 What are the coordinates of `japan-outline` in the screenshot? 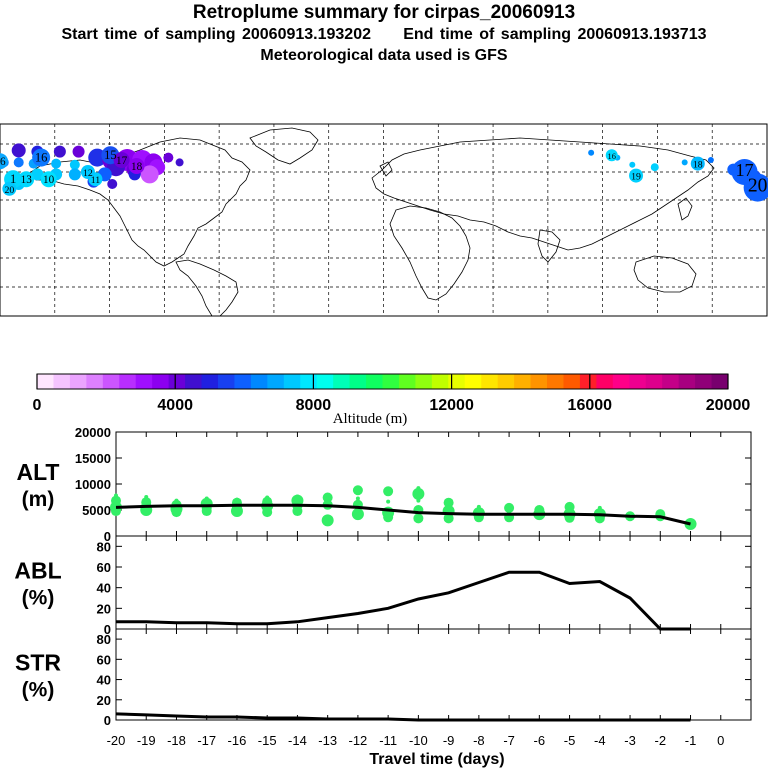 It's located at (685, 209).